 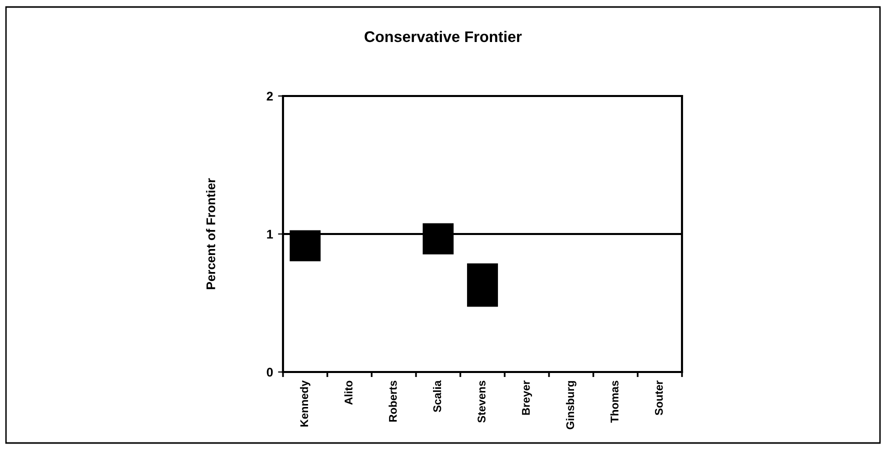 What do you see at coordinates (614, 401) in the screenshot?
I see `x-tick-label: Thomas` at bounding box center [614, 401].